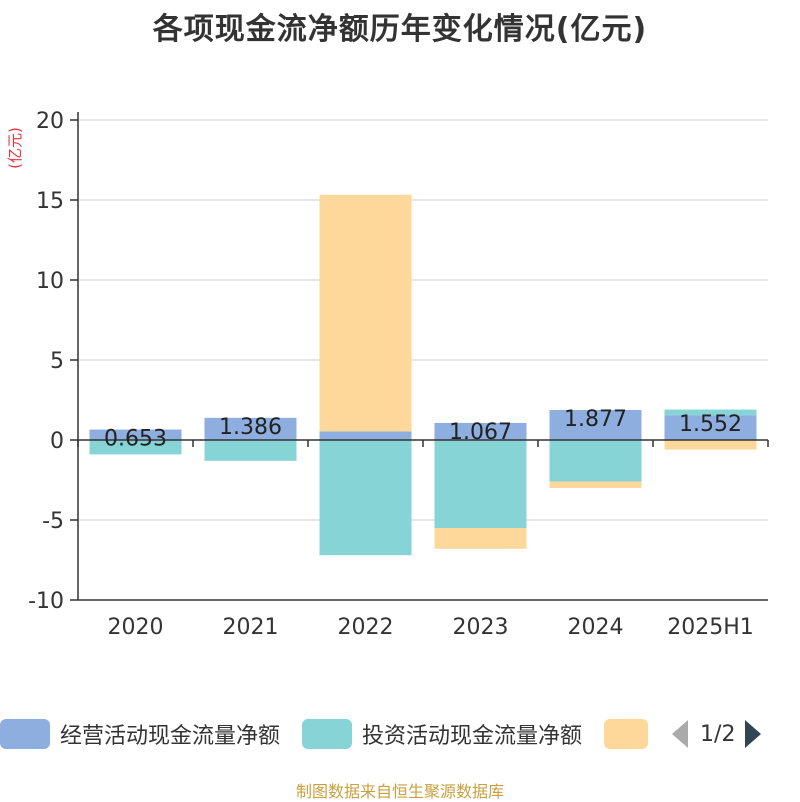  I want to click on bar-0-2021, so click(250, 428).